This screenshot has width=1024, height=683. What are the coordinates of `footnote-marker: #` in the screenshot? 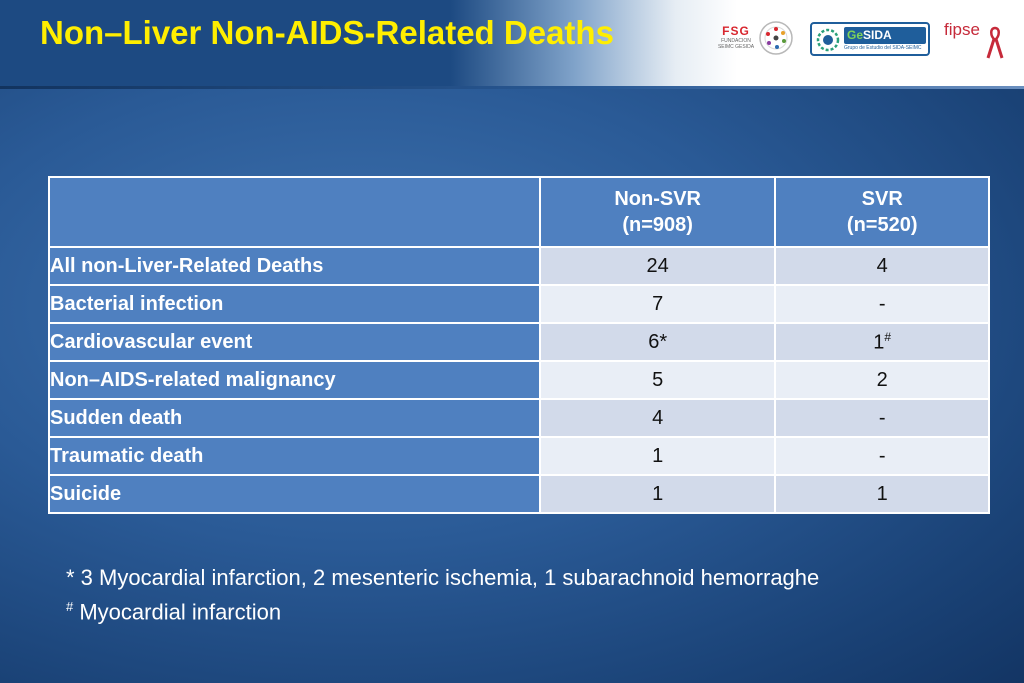 It's located at (70, 606).